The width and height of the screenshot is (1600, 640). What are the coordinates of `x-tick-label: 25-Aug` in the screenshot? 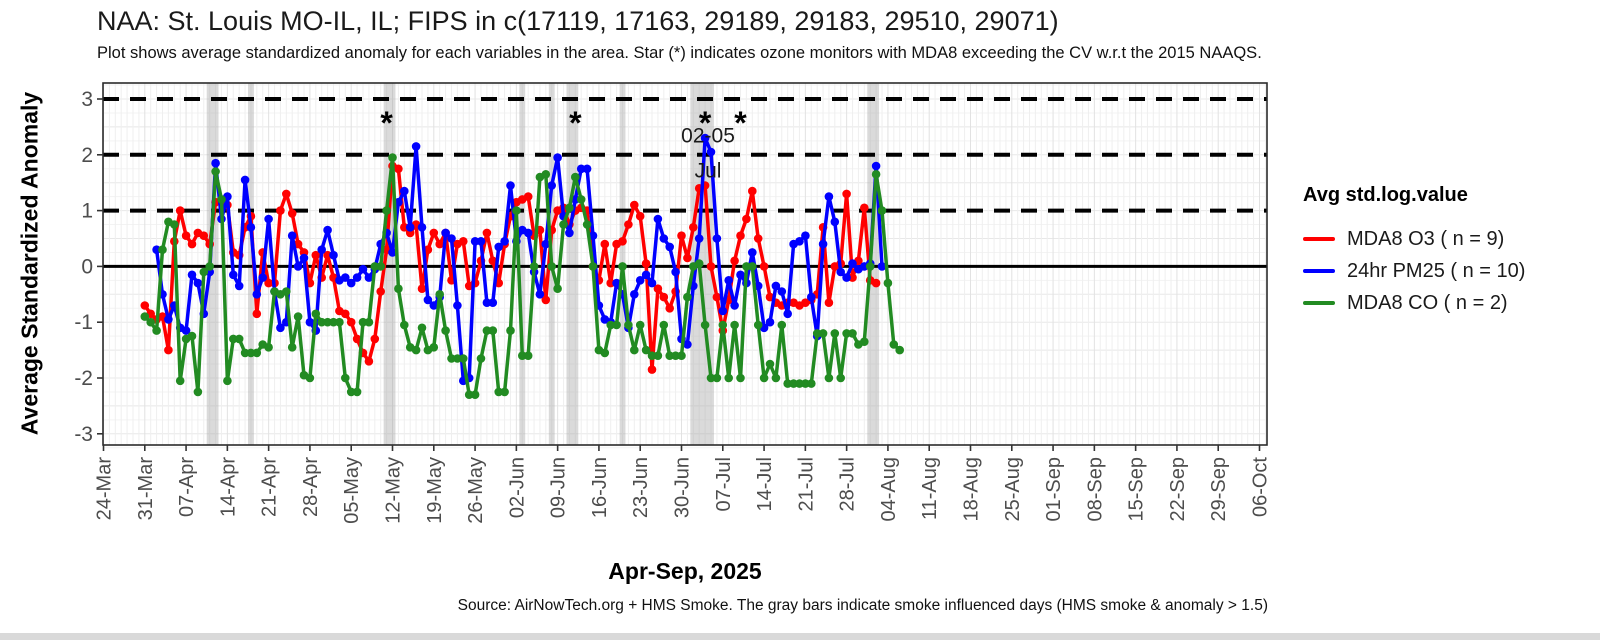 It's located at (1013, 489).